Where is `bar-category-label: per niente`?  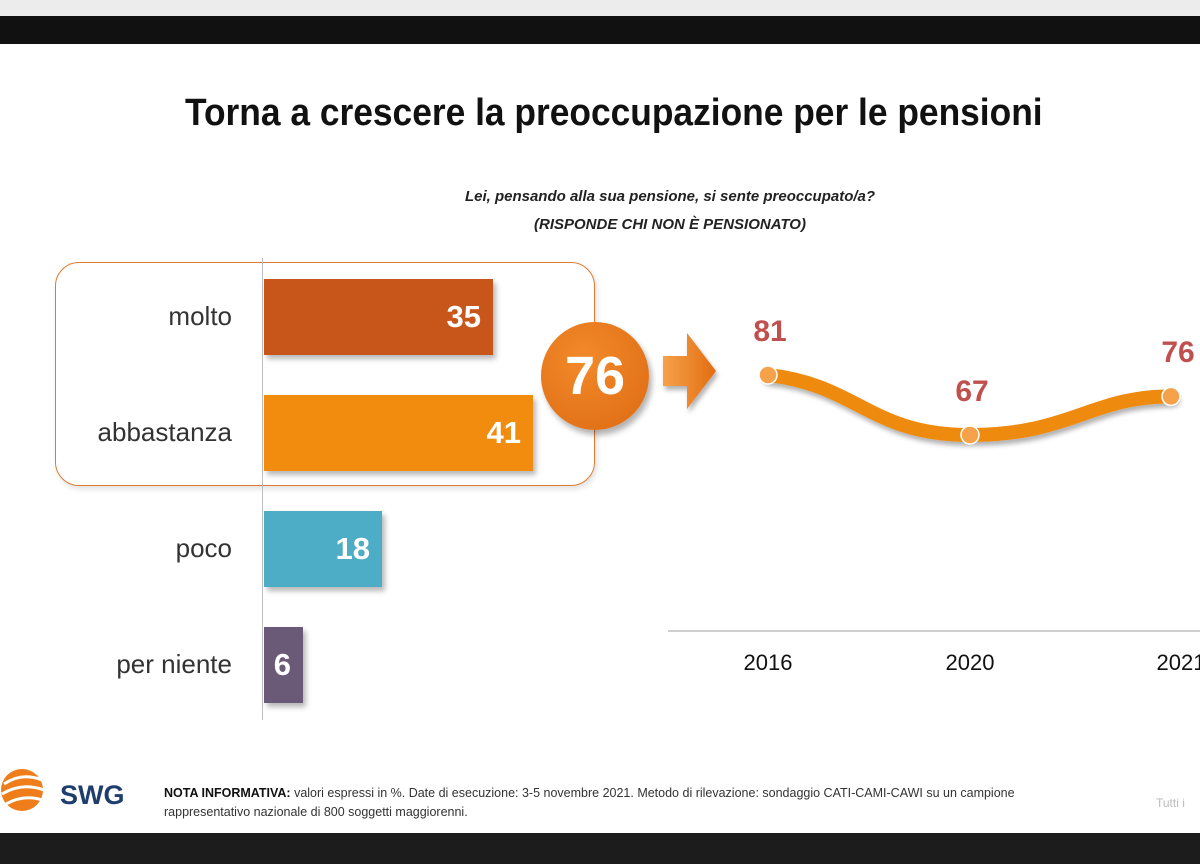 bar-category-label: per niente is located at coordinates (174, 664).